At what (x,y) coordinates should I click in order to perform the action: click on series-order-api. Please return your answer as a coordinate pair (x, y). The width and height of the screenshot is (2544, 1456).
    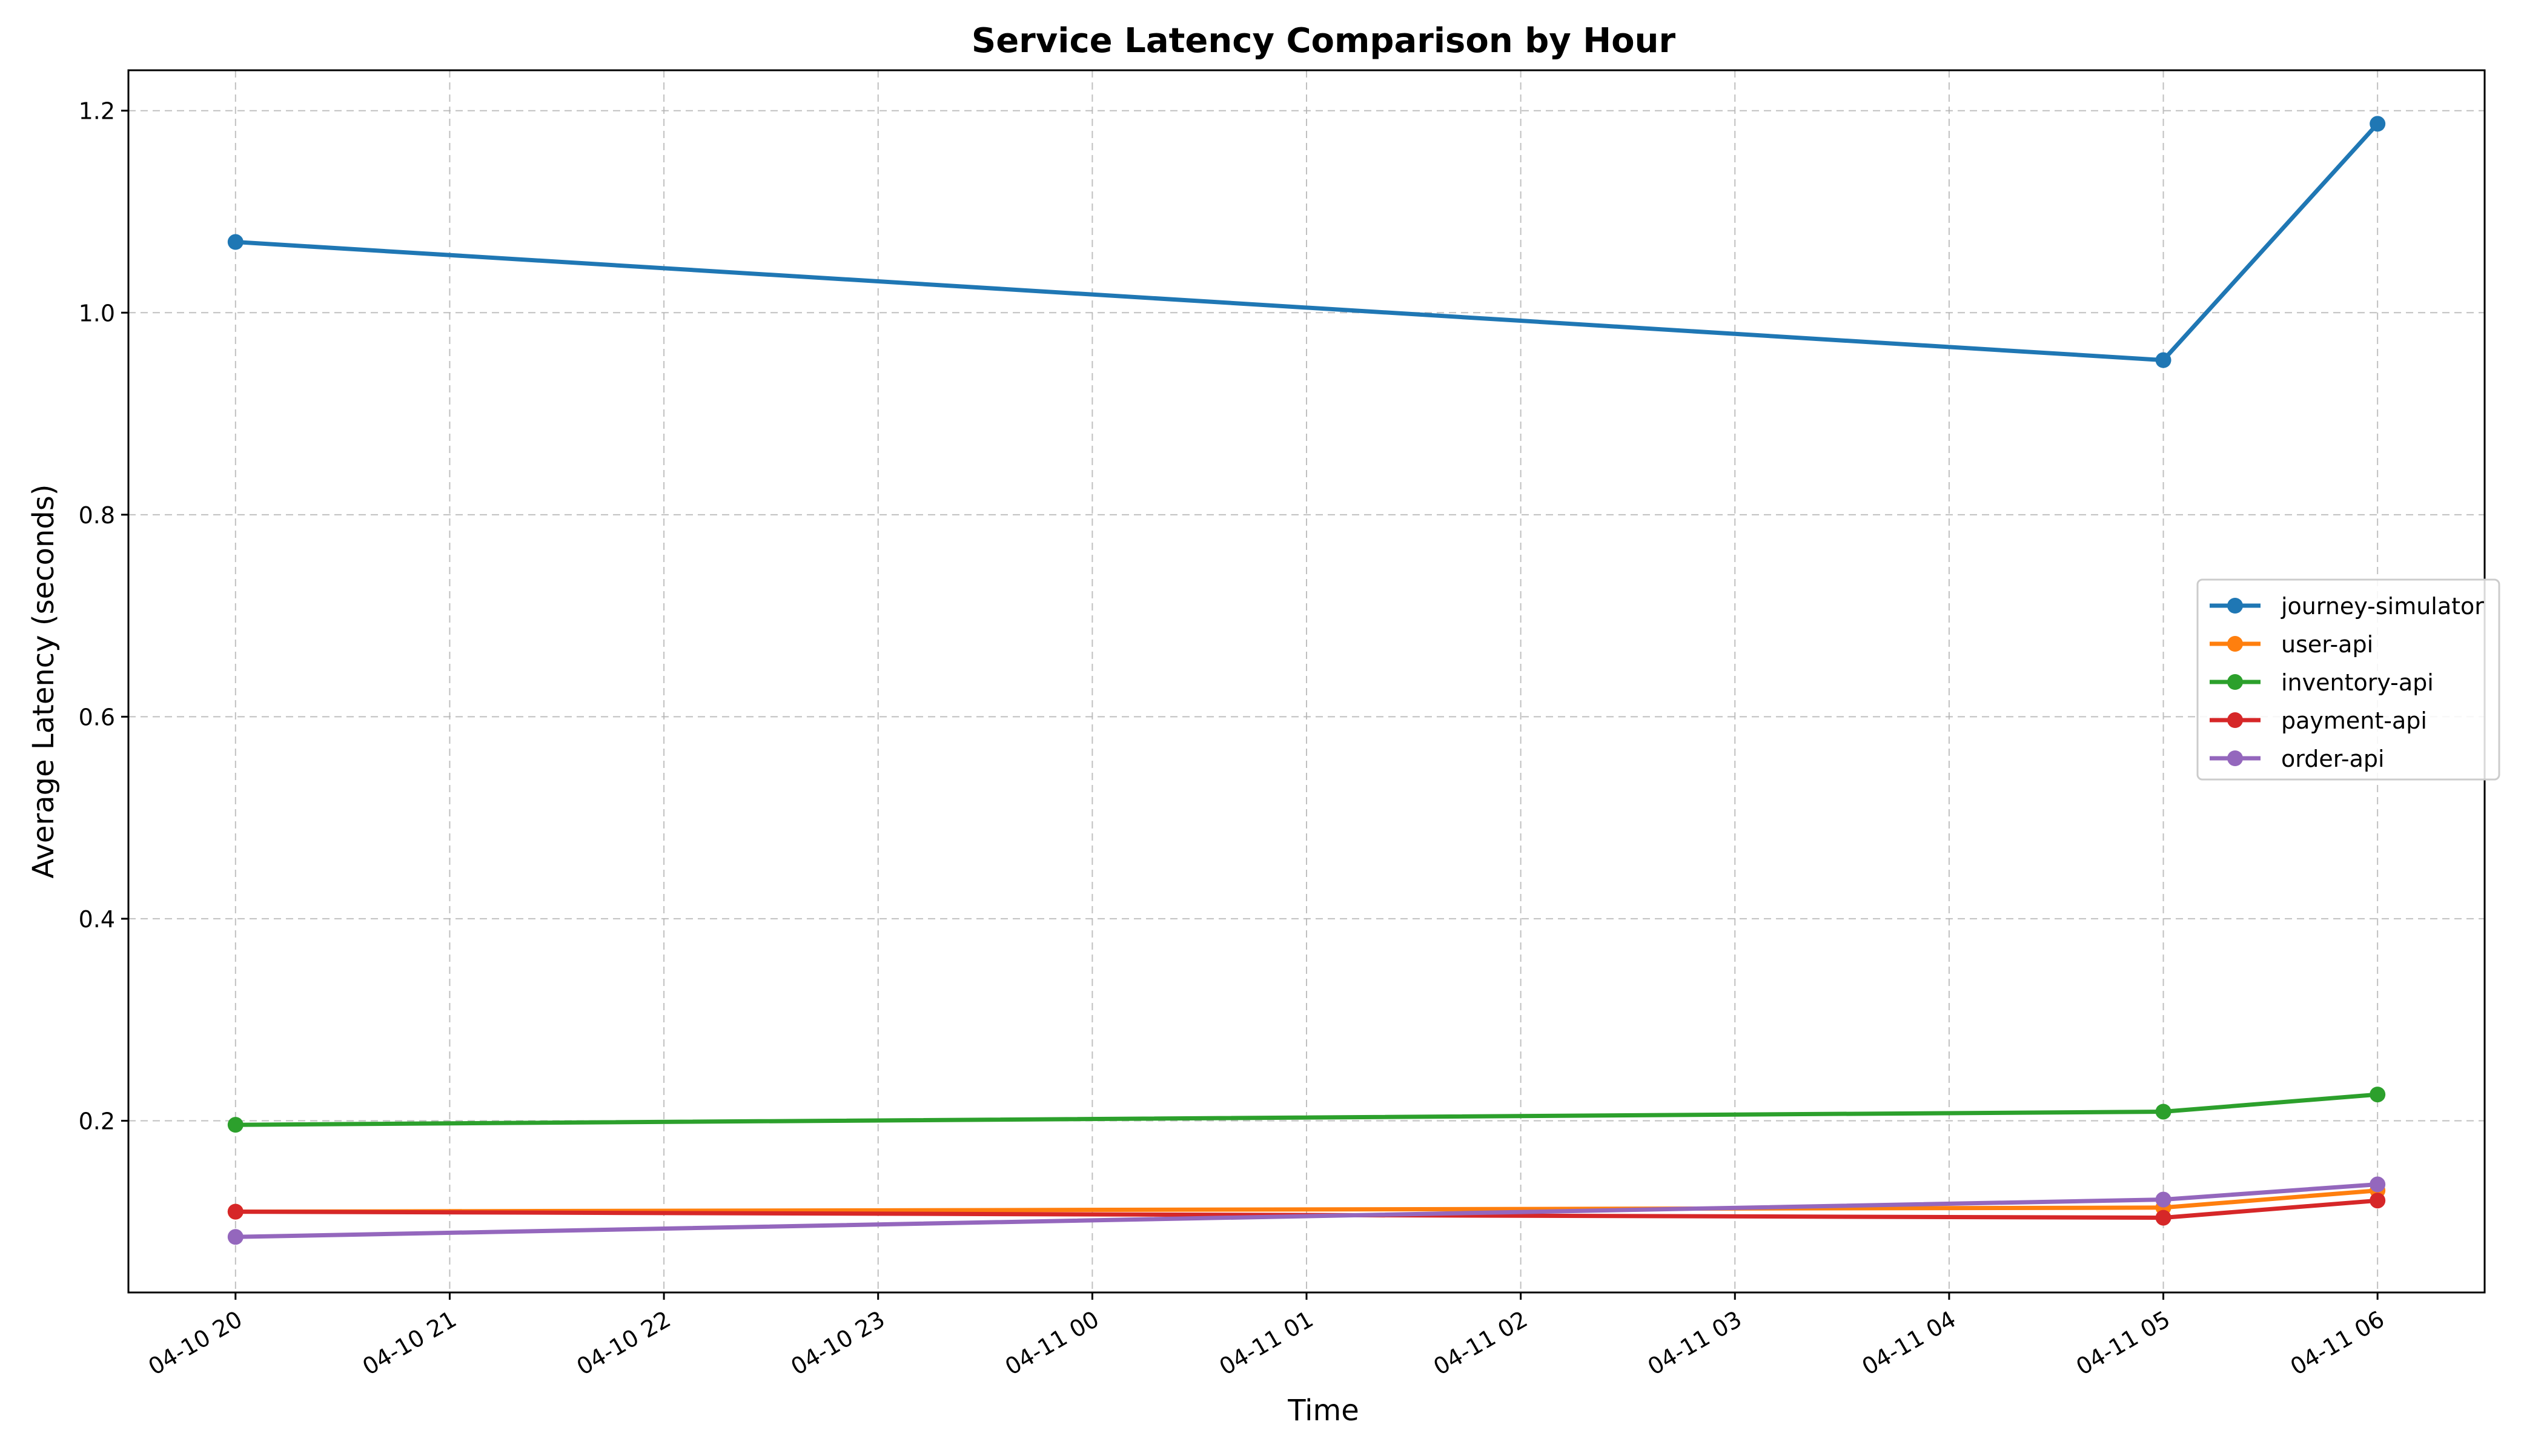
    Looking at the image, I should click on (1306, 1210).